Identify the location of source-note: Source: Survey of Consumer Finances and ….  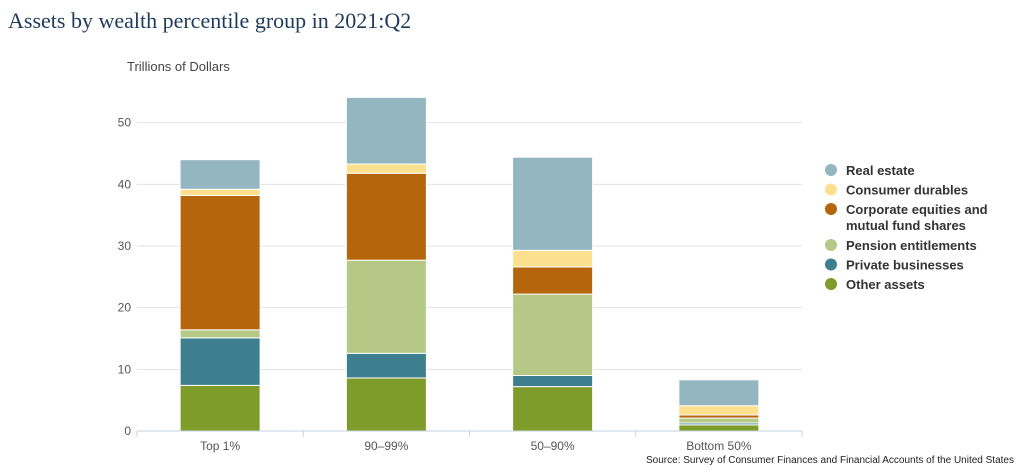
(830, 460).